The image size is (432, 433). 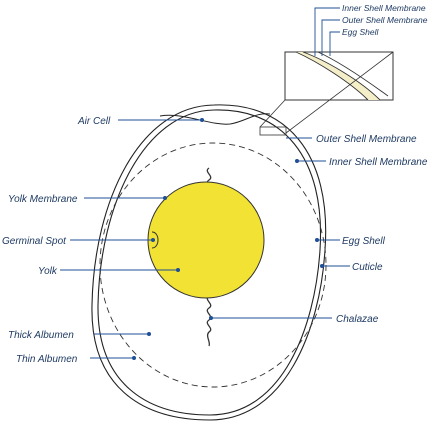 What do you see at coordinates (378, 162) in the screenshot?
I see `label-inner-shell-membrane: Inner Shell Membrane` at bounding box center [378, 162].